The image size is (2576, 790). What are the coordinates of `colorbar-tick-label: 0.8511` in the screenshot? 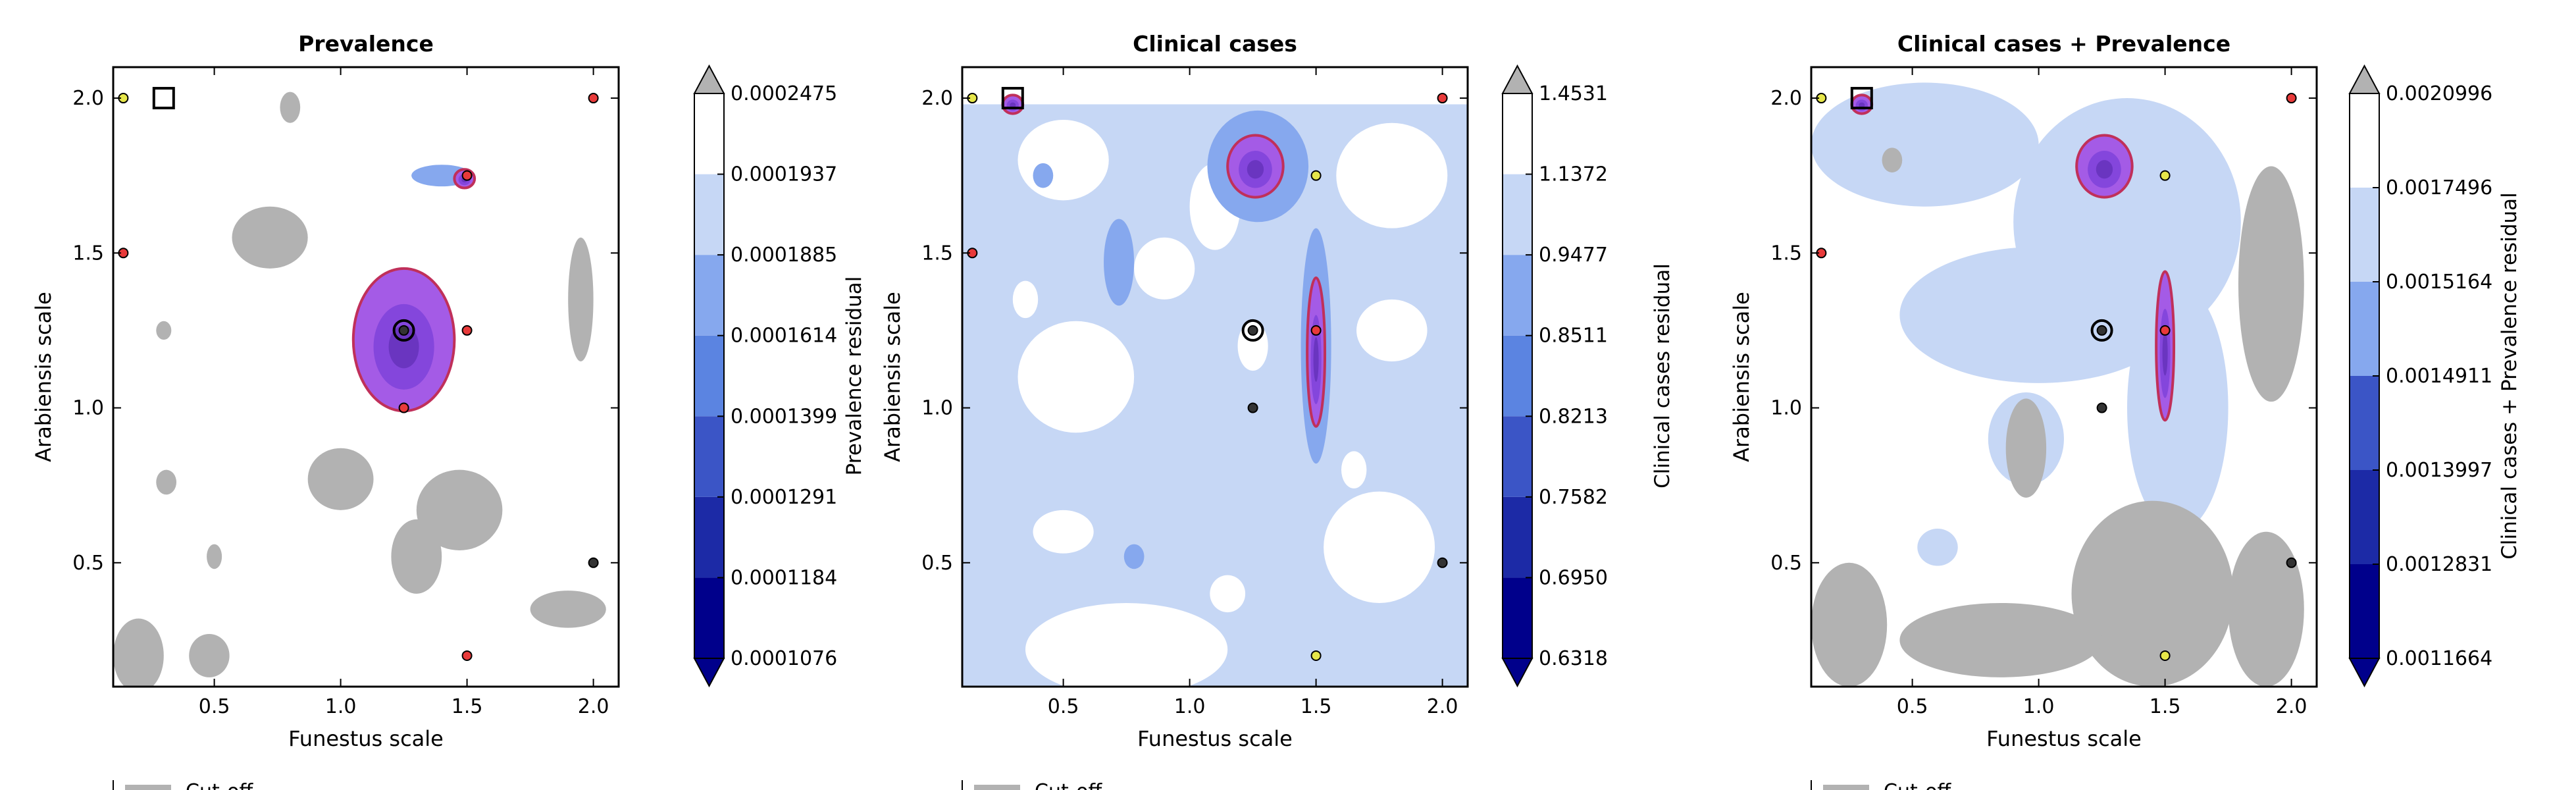 It's located at (1573, 336).